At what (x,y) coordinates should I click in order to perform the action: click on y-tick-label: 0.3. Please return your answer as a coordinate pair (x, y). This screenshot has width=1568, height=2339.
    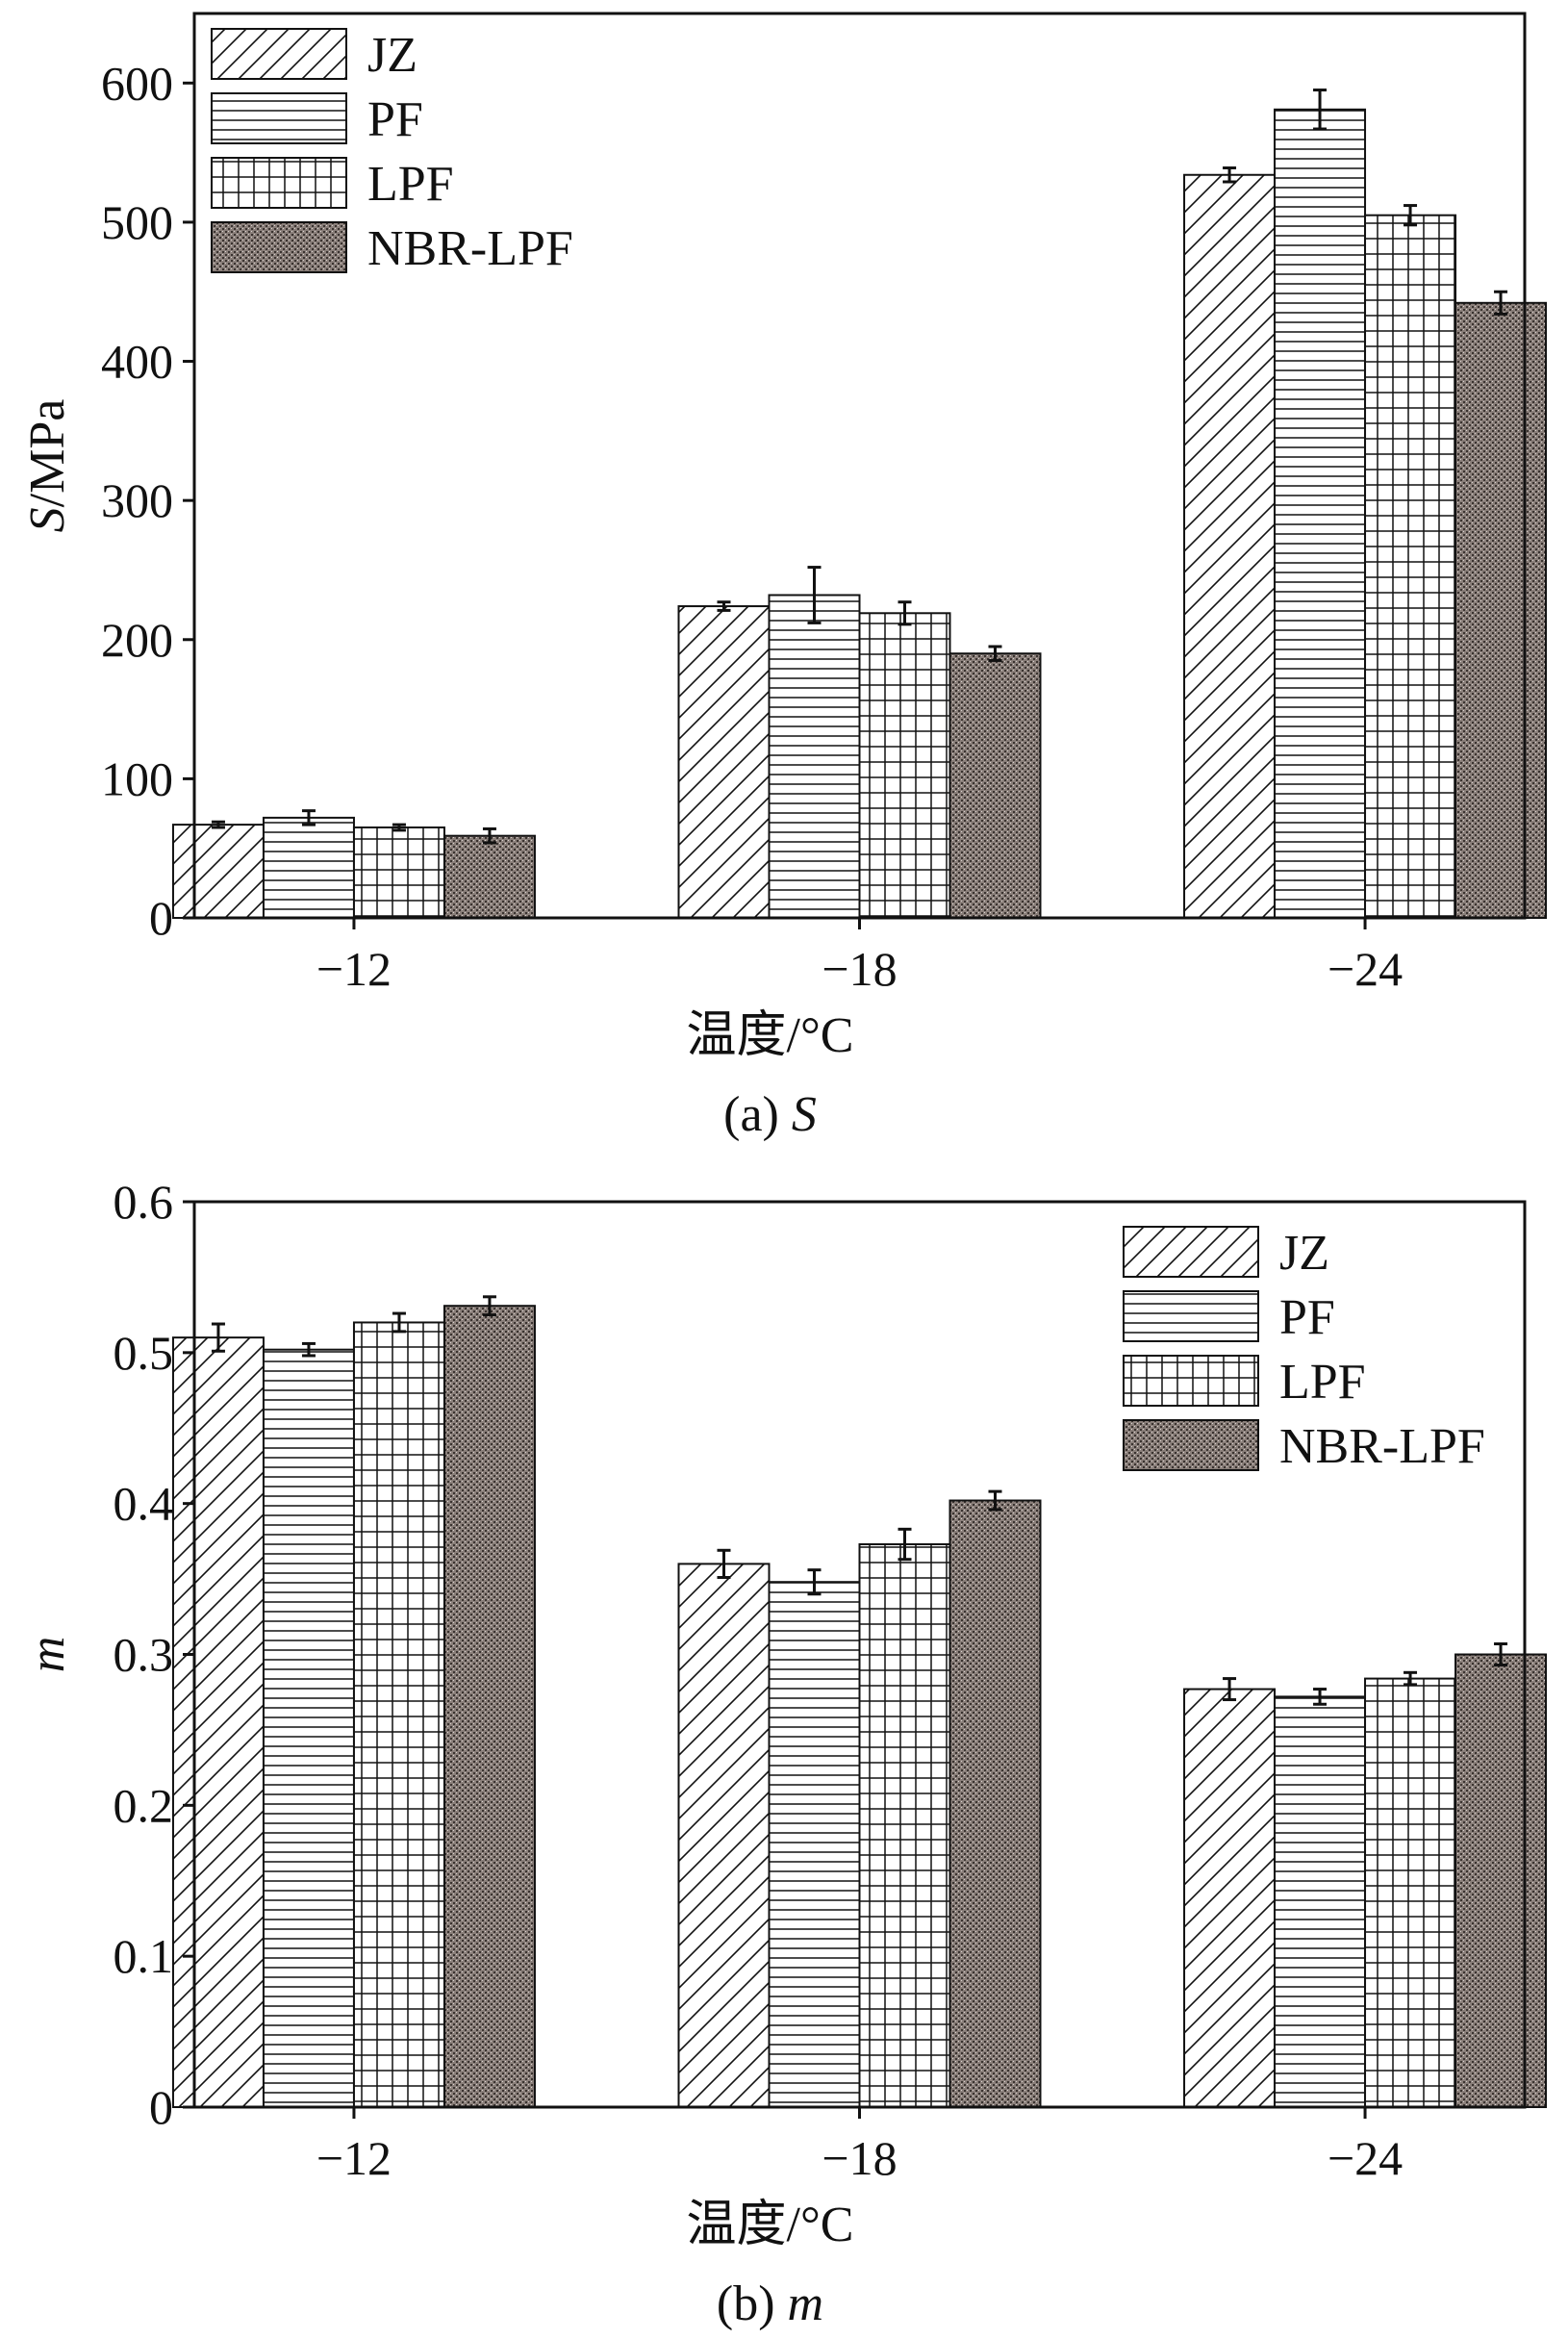
    Looking at the image, I should click on (144, 1655).